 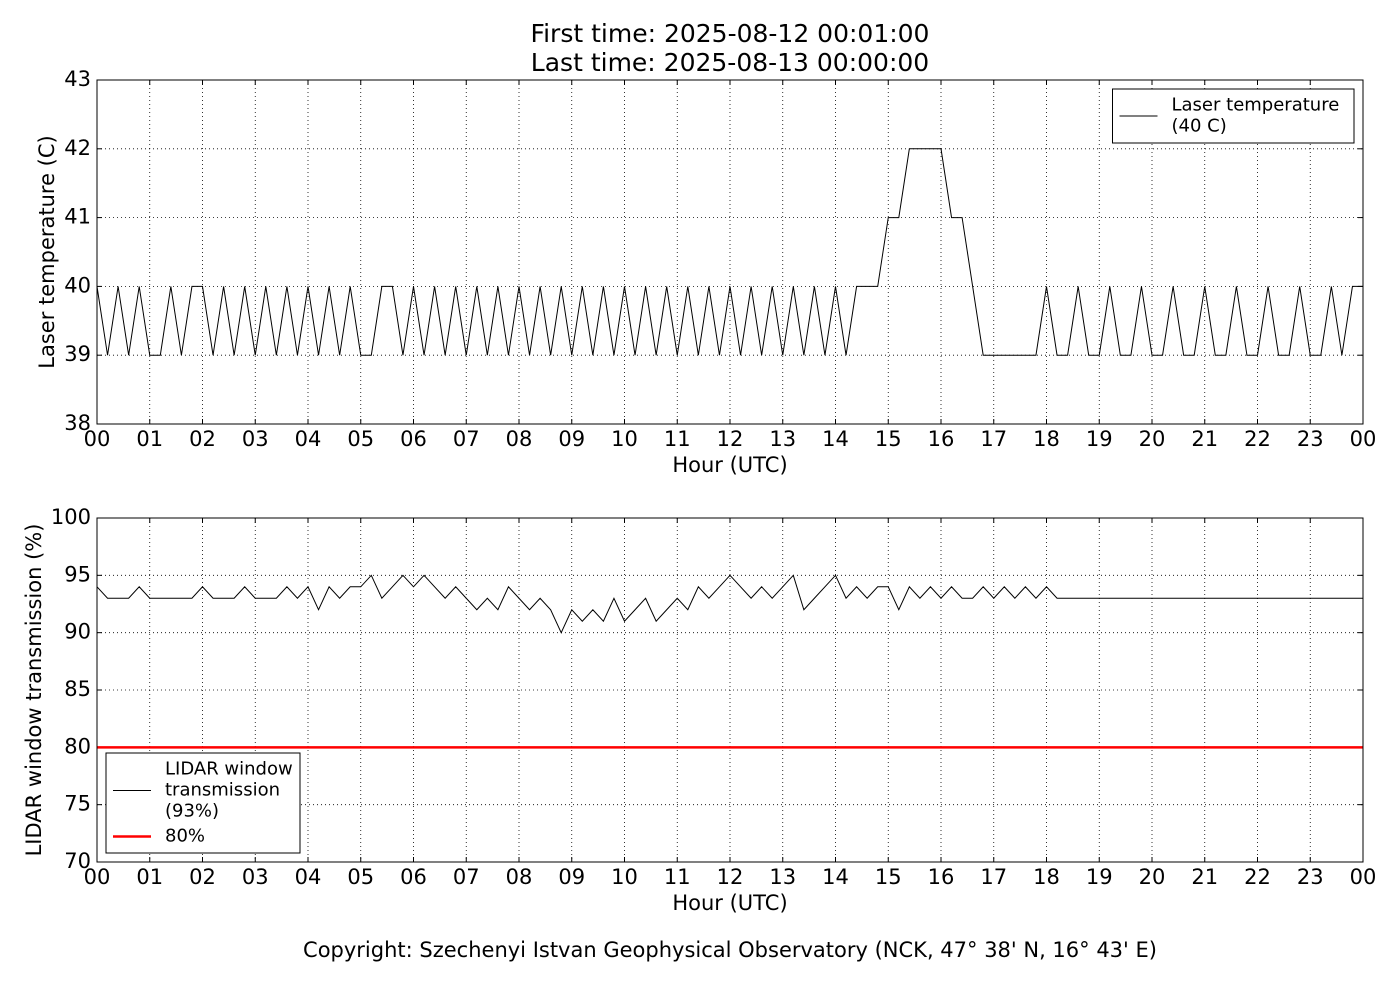 What do you see at coordinates (1256, 116) in the screenshot?
I see `legend-label: Laser temperature (40 C)` at bounding box center [1256, 116].